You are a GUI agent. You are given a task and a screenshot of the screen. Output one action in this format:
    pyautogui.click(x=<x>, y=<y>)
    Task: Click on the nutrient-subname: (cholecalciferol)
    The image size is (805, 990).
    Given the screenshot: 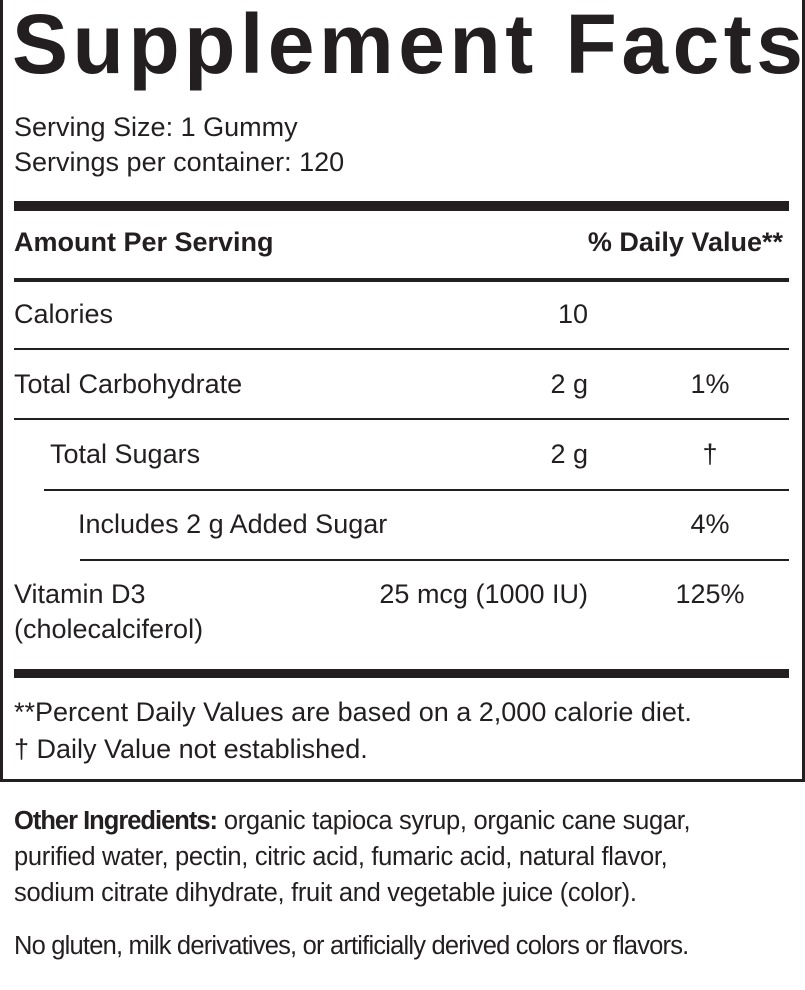 What is the action you would take?
    pyautogui.click(x=109, y=629)
    